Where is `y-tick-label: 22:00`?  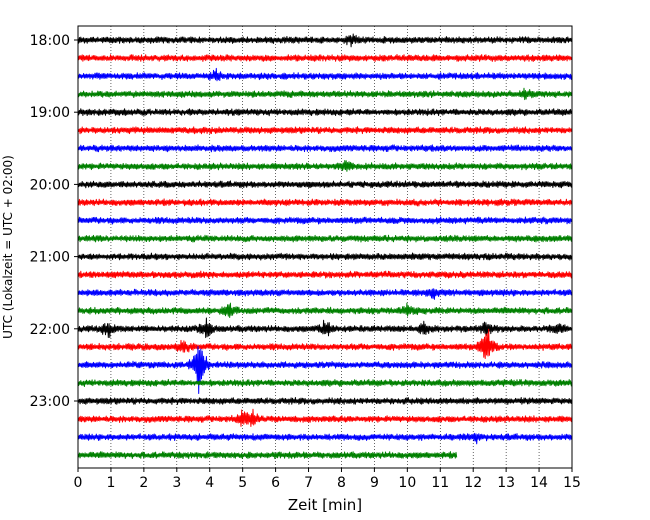
y-tick-label: 22:00 is located at coordinates (50, 330).